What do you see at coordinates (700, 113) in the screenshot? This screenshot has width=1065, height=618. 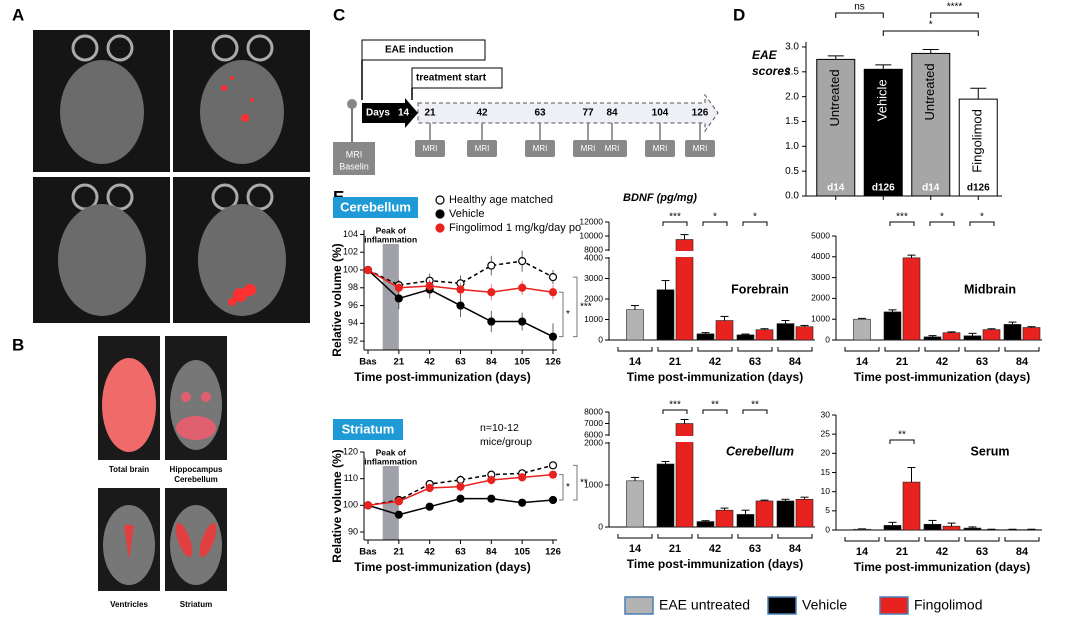 I see `timeline-day: 126` at bounding box center [700, 113].